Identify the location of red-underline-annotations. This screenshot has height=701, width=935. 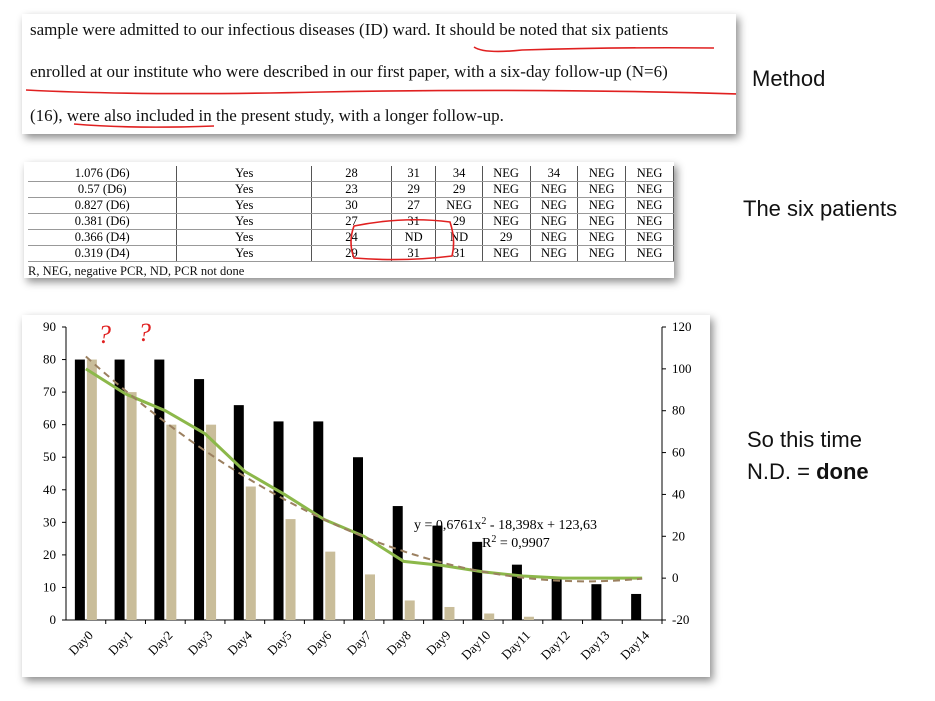
(380, 87).